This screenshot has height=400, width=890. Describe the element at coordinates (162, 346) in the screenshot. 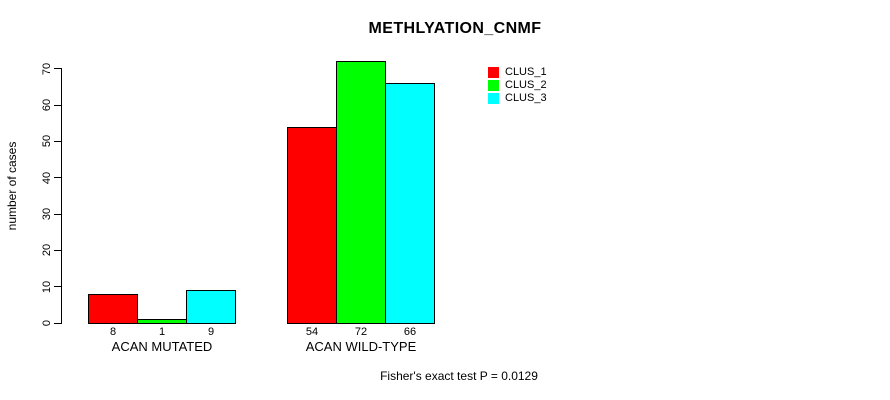

I see `x-category-label-acan-mutated: ACAN MUTATED` at that location.